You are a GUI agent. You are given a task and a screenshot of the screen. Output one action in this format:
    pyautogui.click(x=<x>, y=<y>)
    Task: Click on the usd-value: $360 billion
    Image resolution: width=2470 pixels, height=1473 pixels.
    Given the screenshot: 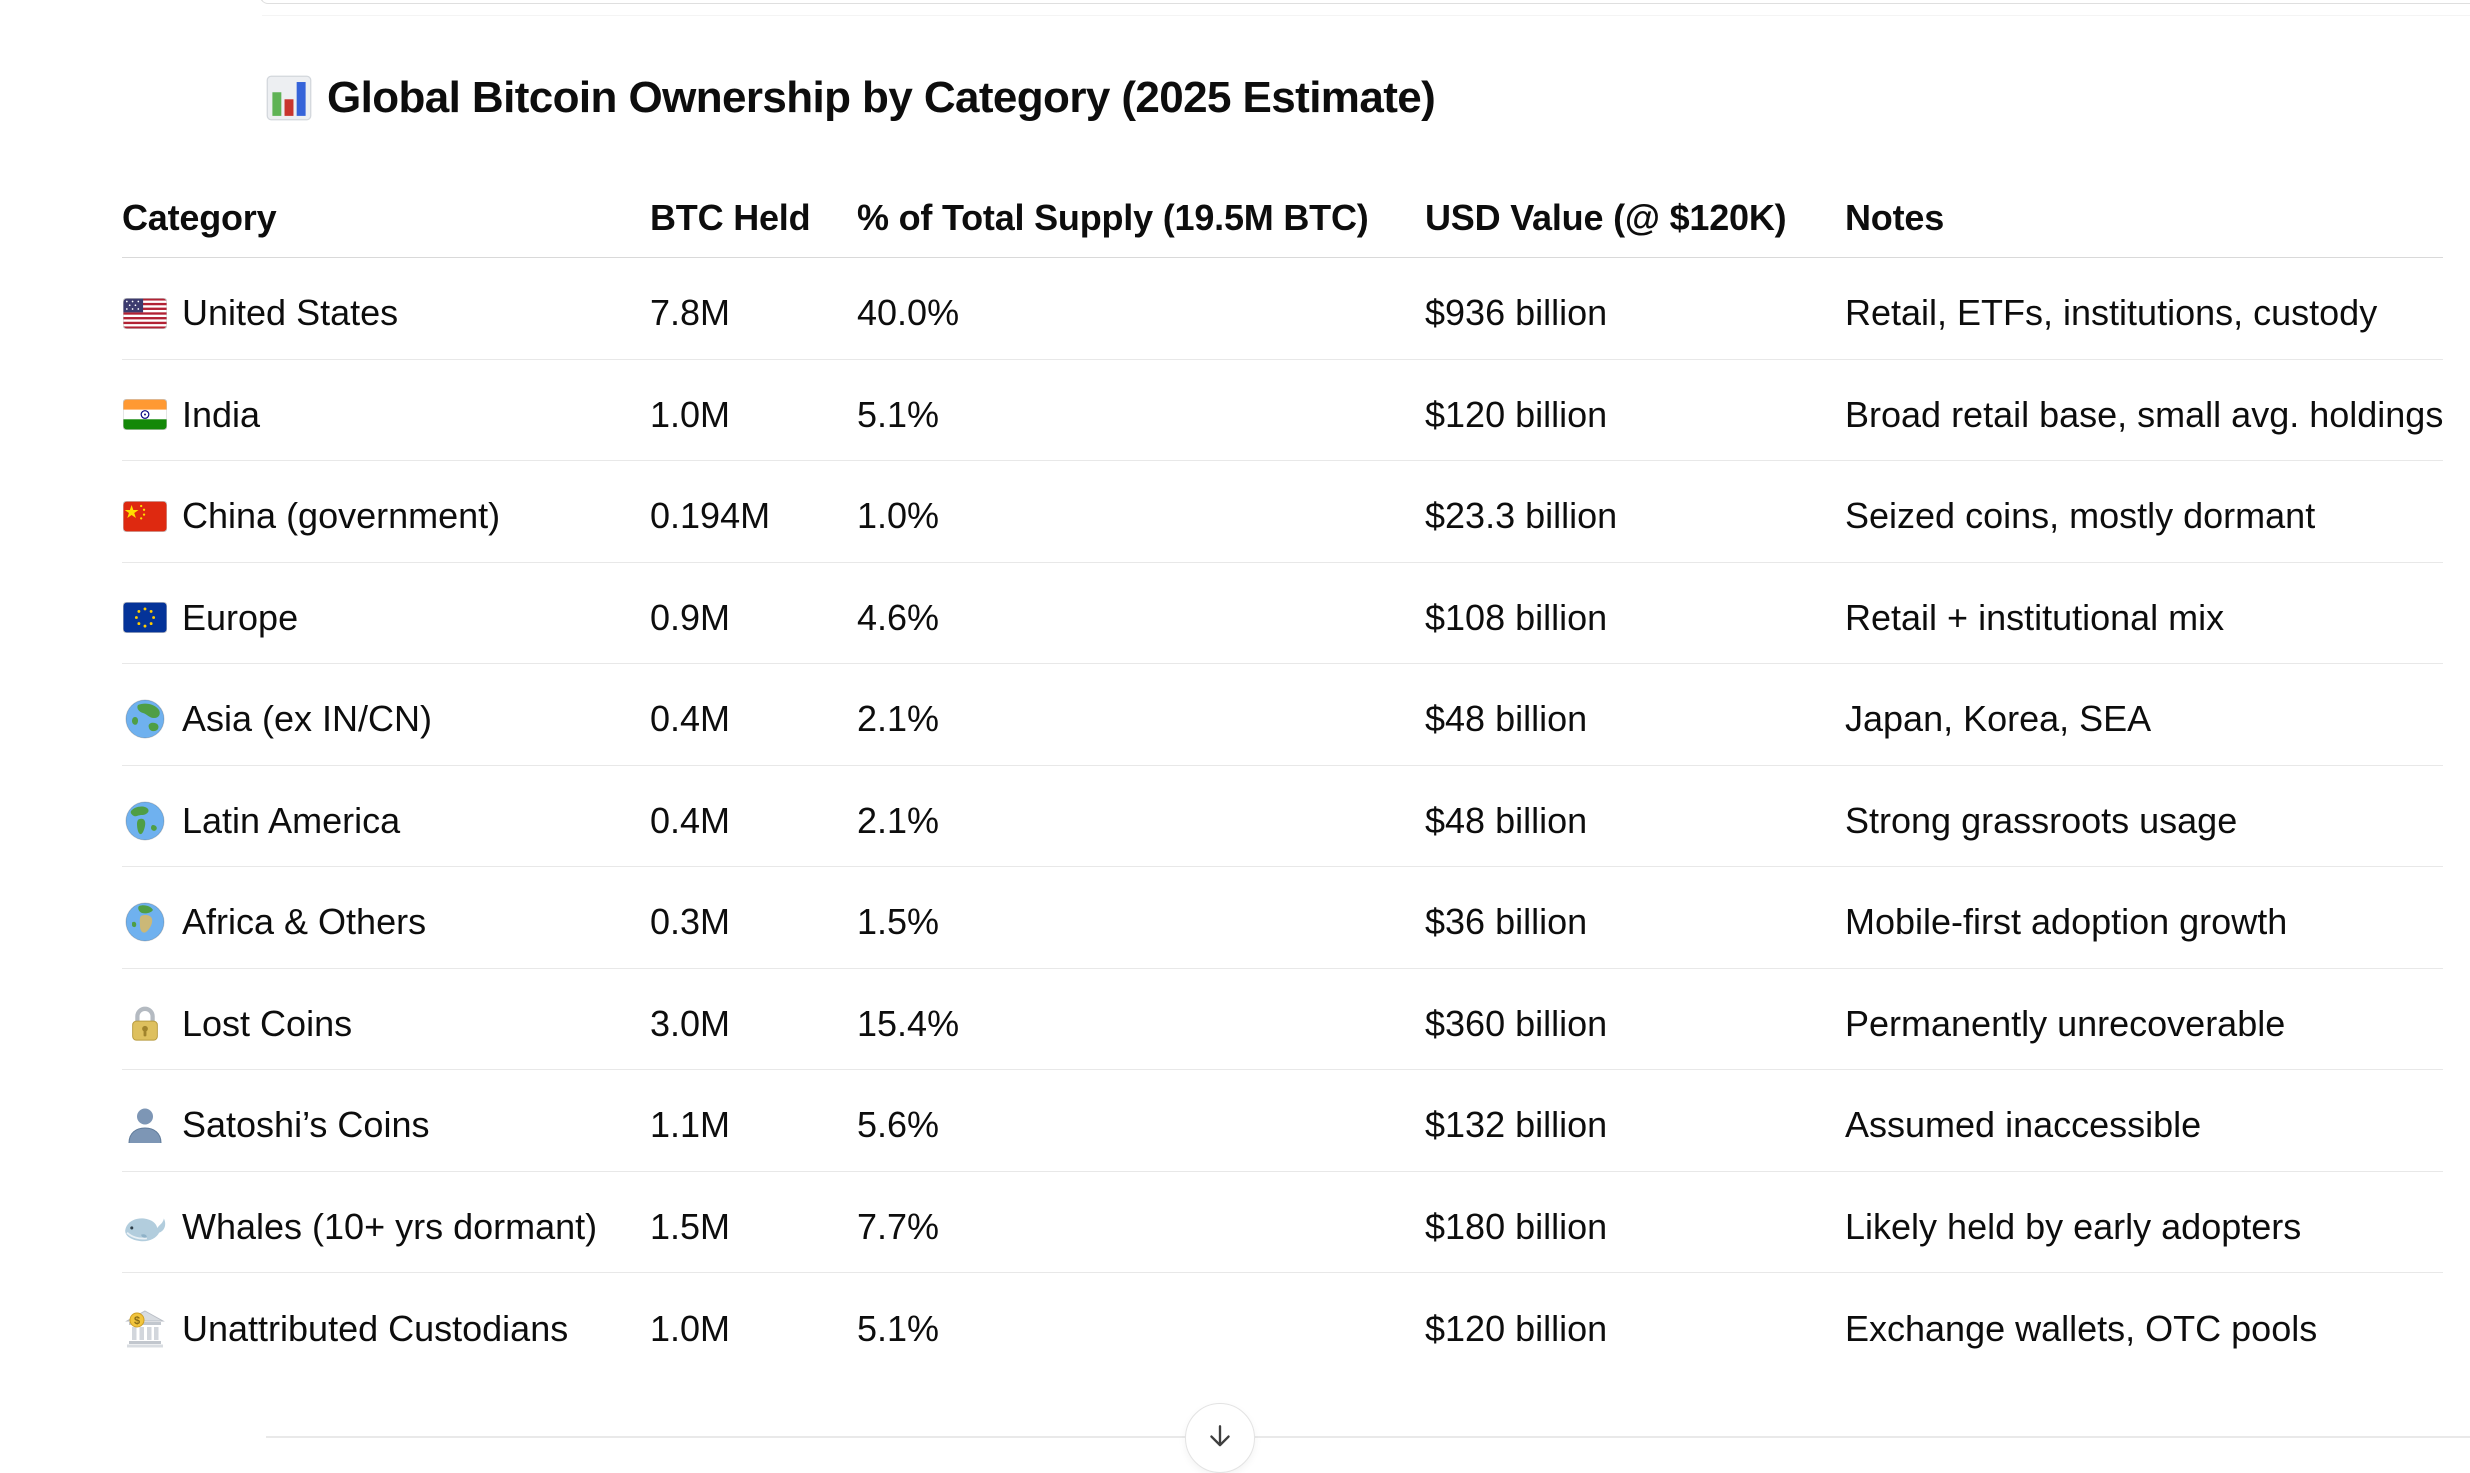 What is the action you would take?
    pyautogui.click(x=1516, y=1023)
    